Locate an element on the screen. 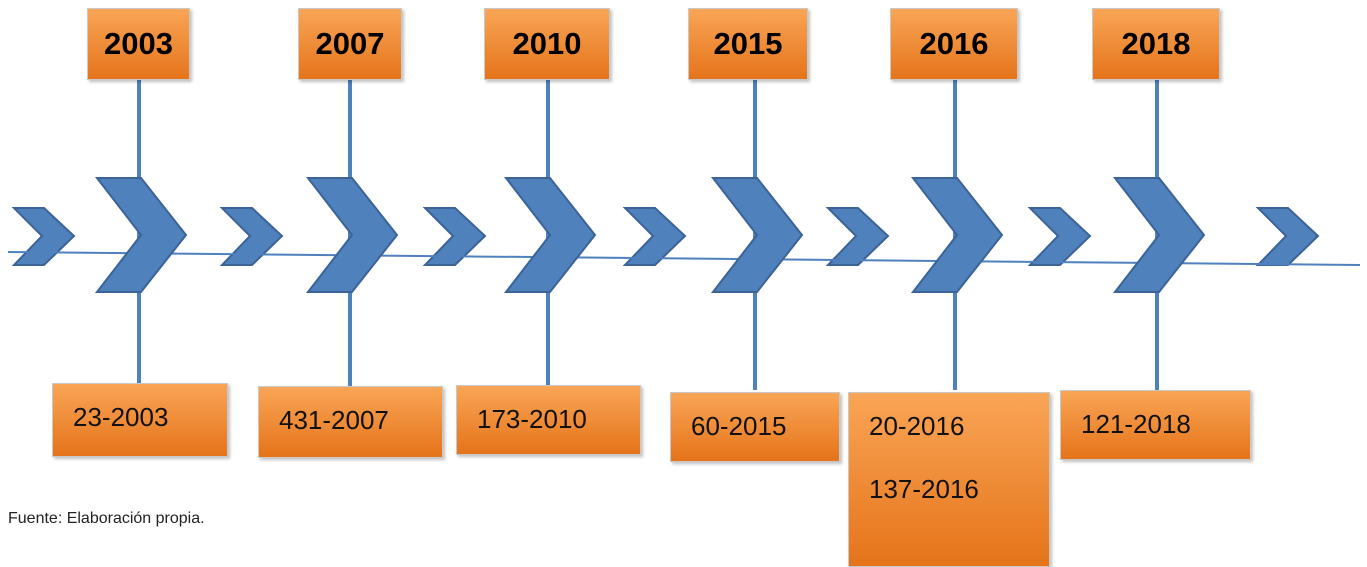  year-box: 2015 is located at coordinates (748, 44).